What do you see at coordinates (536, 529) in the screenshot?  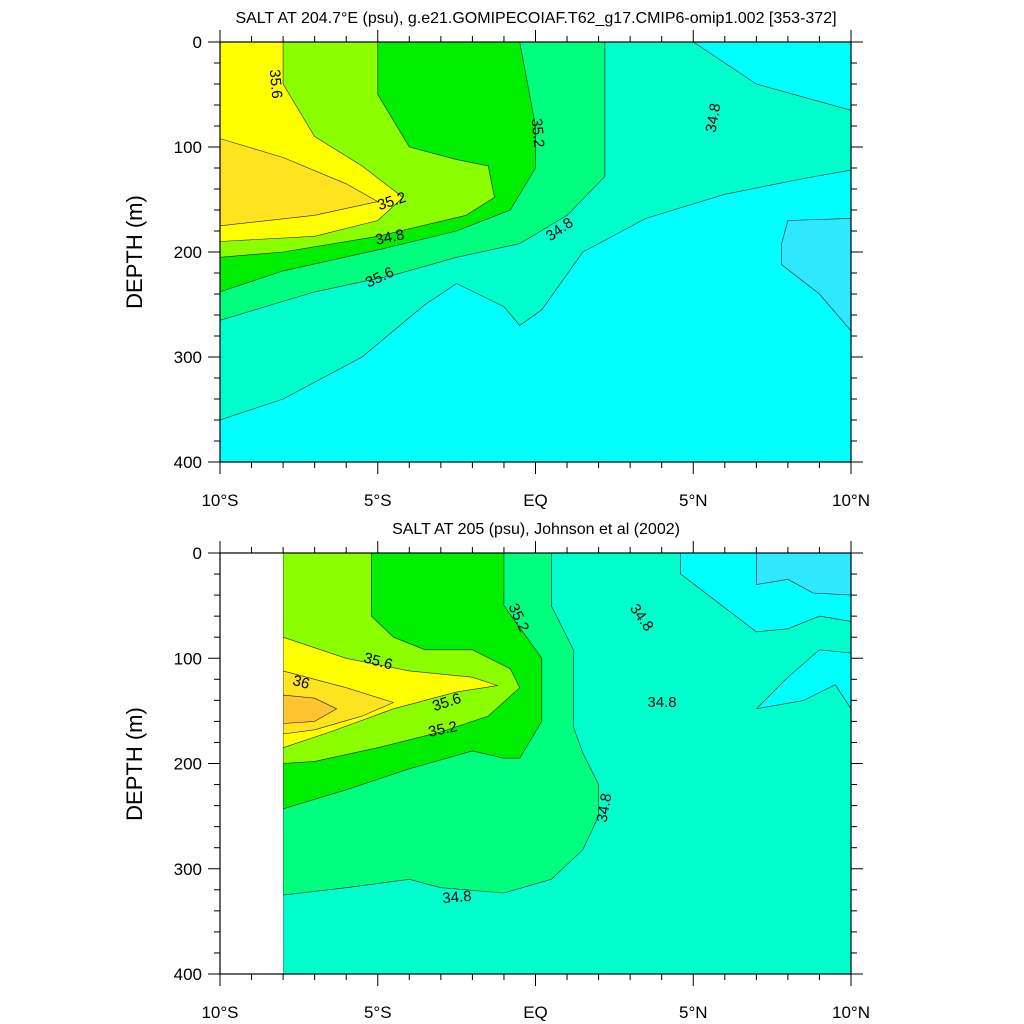 I see `chart-title: SALT AT 205 (psu), Johnson et al (2002)` at bounding box center [536, 529].